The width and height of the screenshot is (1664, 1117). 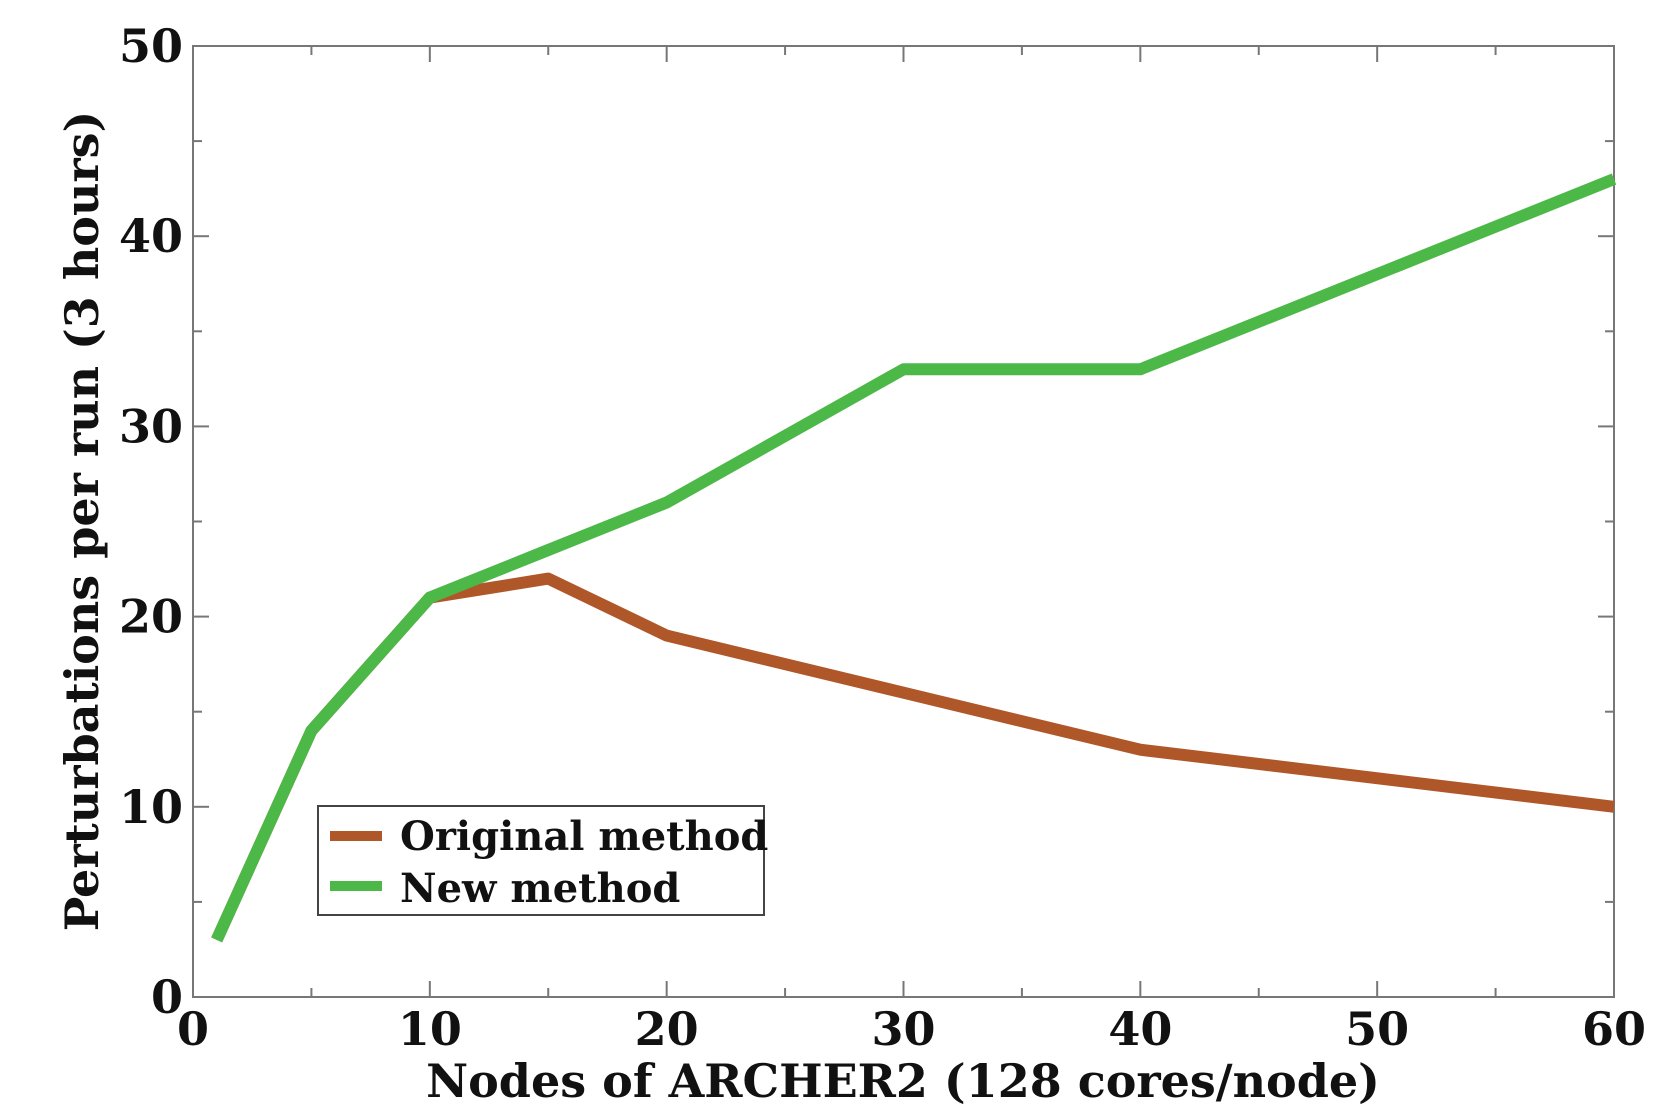 What do you see at coordinates (82, 521) in the screenshot?
I see `y-axis-title: Perturbations per run (3 hours)` at bounding box center [82, 521].